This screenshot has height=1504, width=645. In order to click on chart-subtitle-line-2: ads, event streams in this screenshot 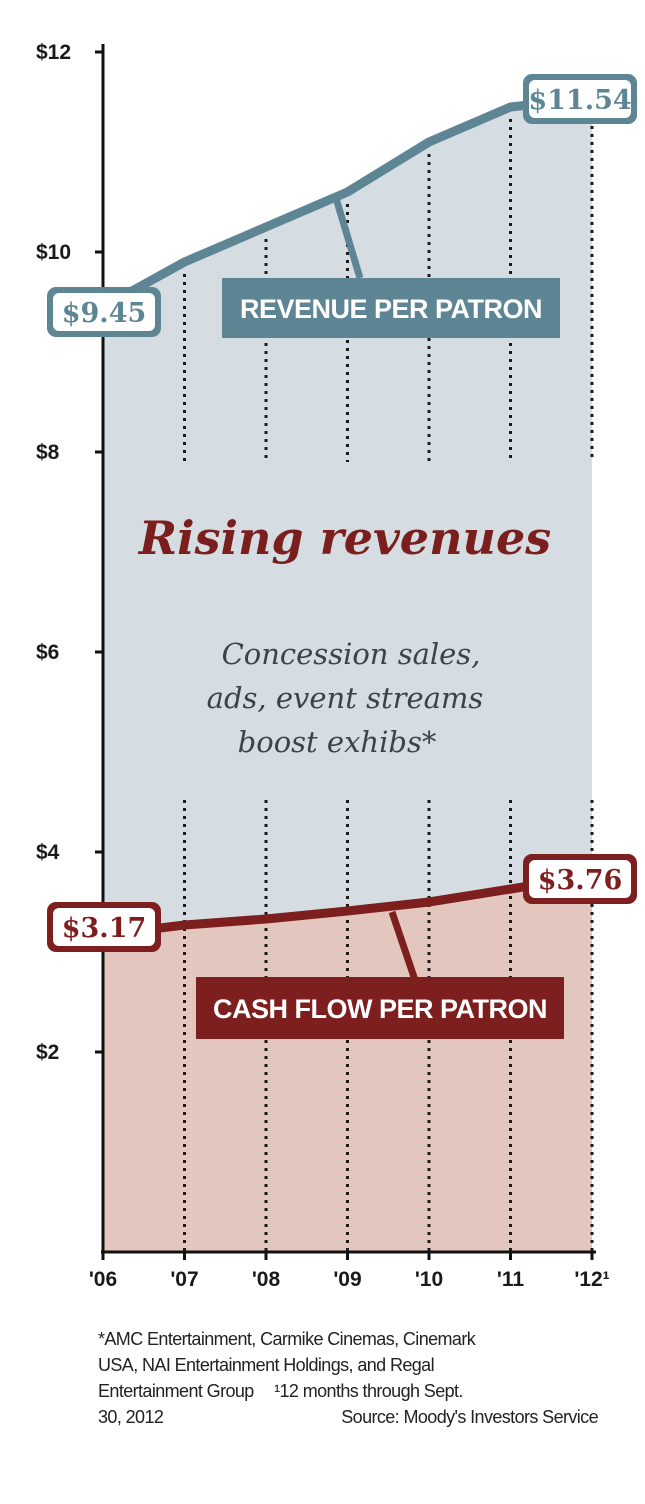, I will do `click(345, 698)`.